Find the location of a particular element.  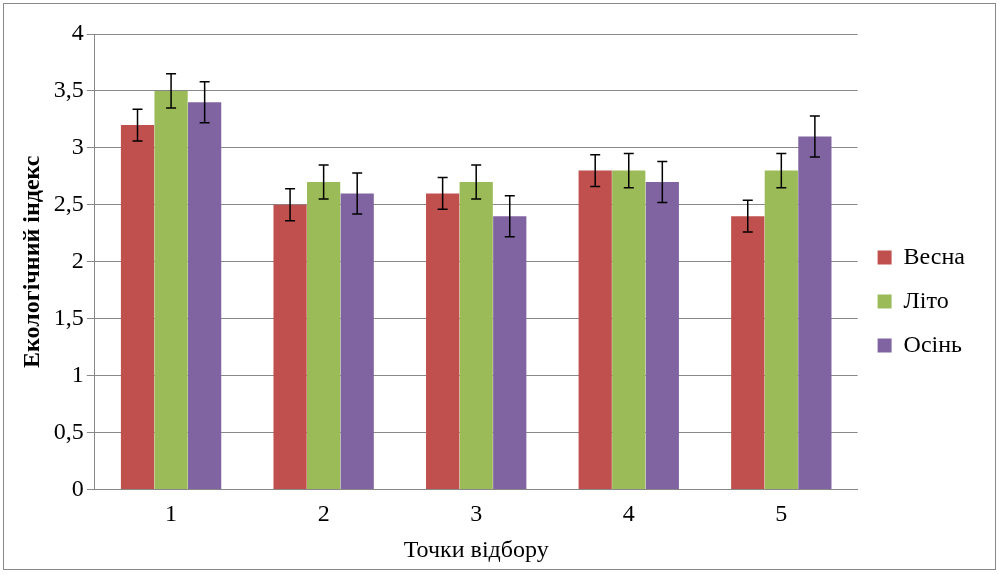

y-tick-label: 1 is located at coordinates (77, 373).